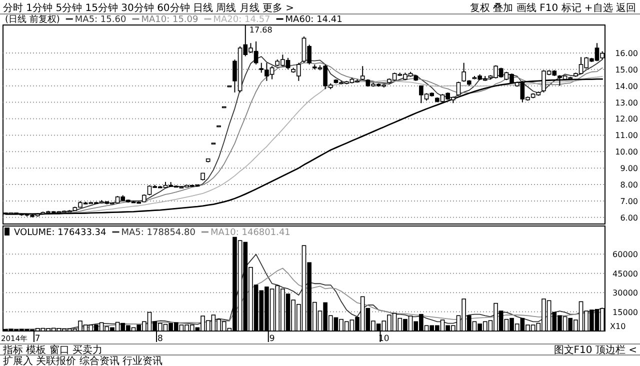 The image size is (640, 366). Describe the element at coordinates (625, 255) in the screenshot. I see `y-tick-label: 60000` at that location.